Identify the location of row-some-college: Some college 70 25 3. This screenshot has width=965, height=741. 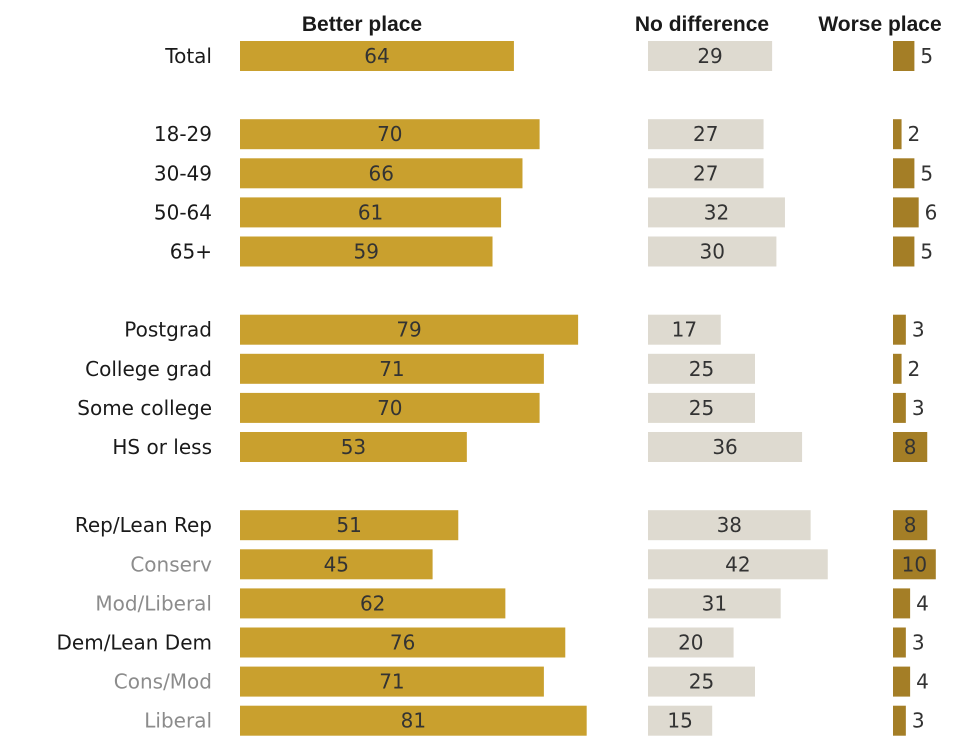
(501, 407).